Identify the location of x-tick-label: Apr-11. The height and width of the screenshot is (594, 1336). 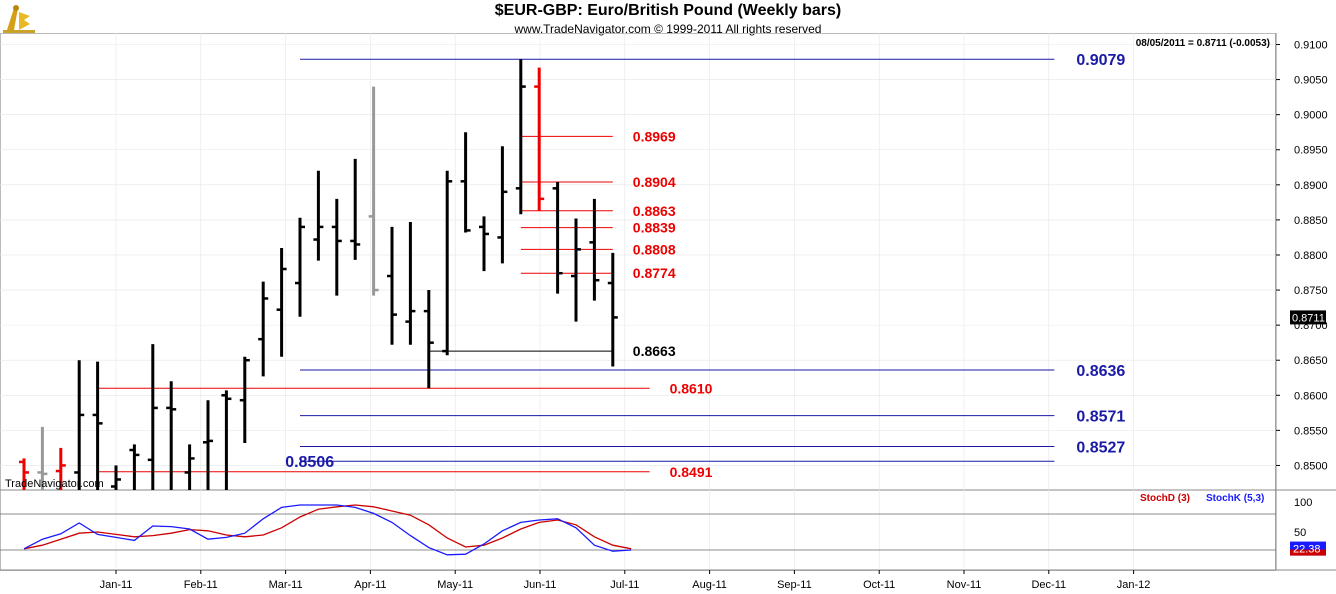
(370, 585).